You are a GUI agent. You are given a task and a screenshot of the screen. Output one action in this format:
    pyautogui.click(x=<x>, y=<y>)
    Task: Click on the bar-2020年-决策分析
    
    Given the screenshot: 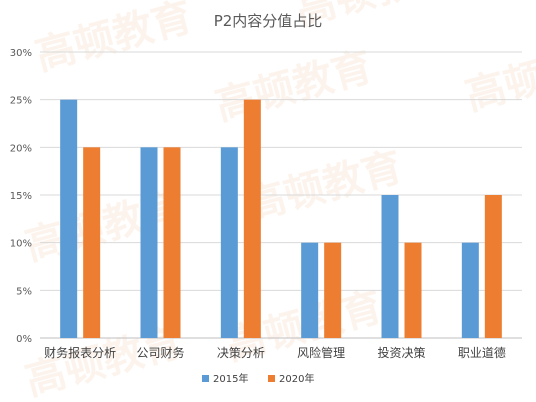 What is the action you would take?
    pyautogui.click(x=252, y=219)
    